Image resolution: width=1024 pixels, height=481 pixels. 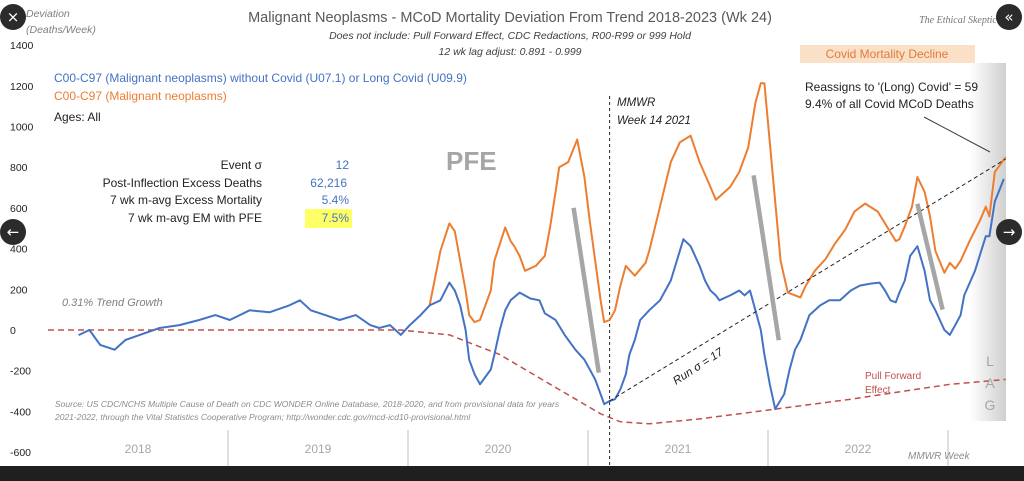 I want to click on close-button: ×, so click(x=13, y=17).